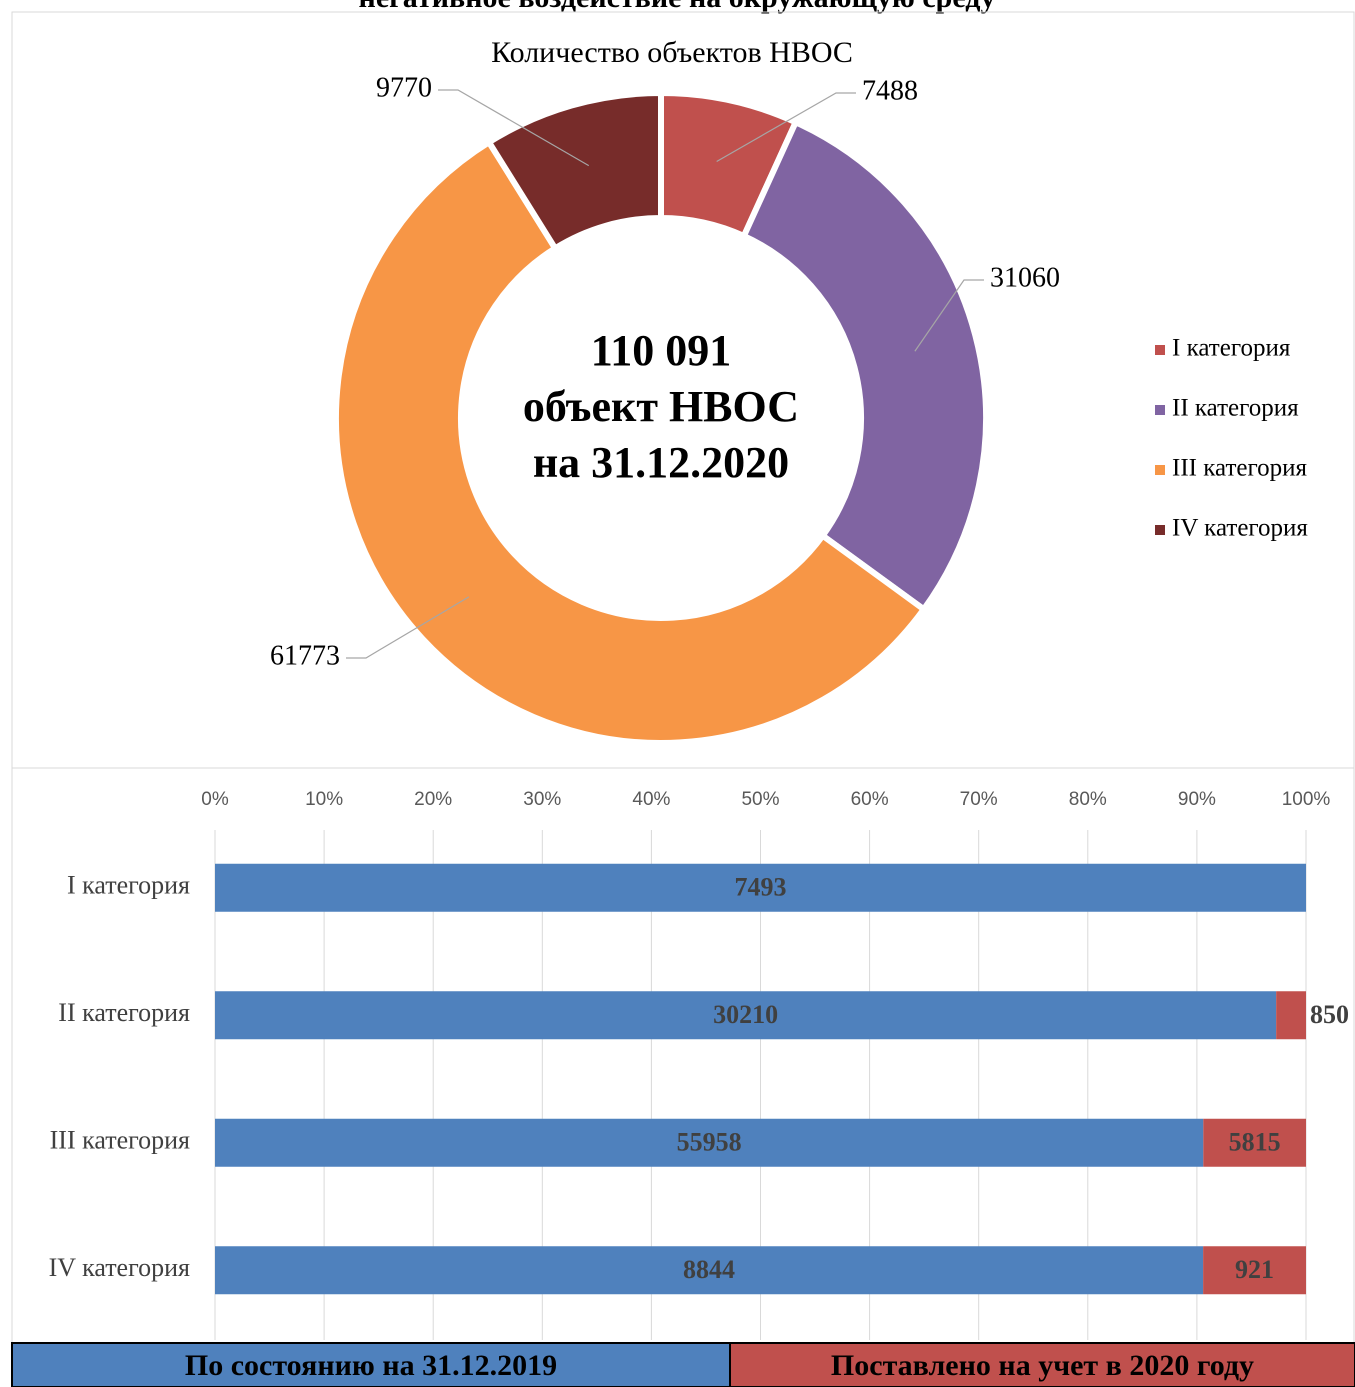  Describe the element at coordinates (119, 1267) in the screenshot. I see `y-tick-label: IV категория` at that location.